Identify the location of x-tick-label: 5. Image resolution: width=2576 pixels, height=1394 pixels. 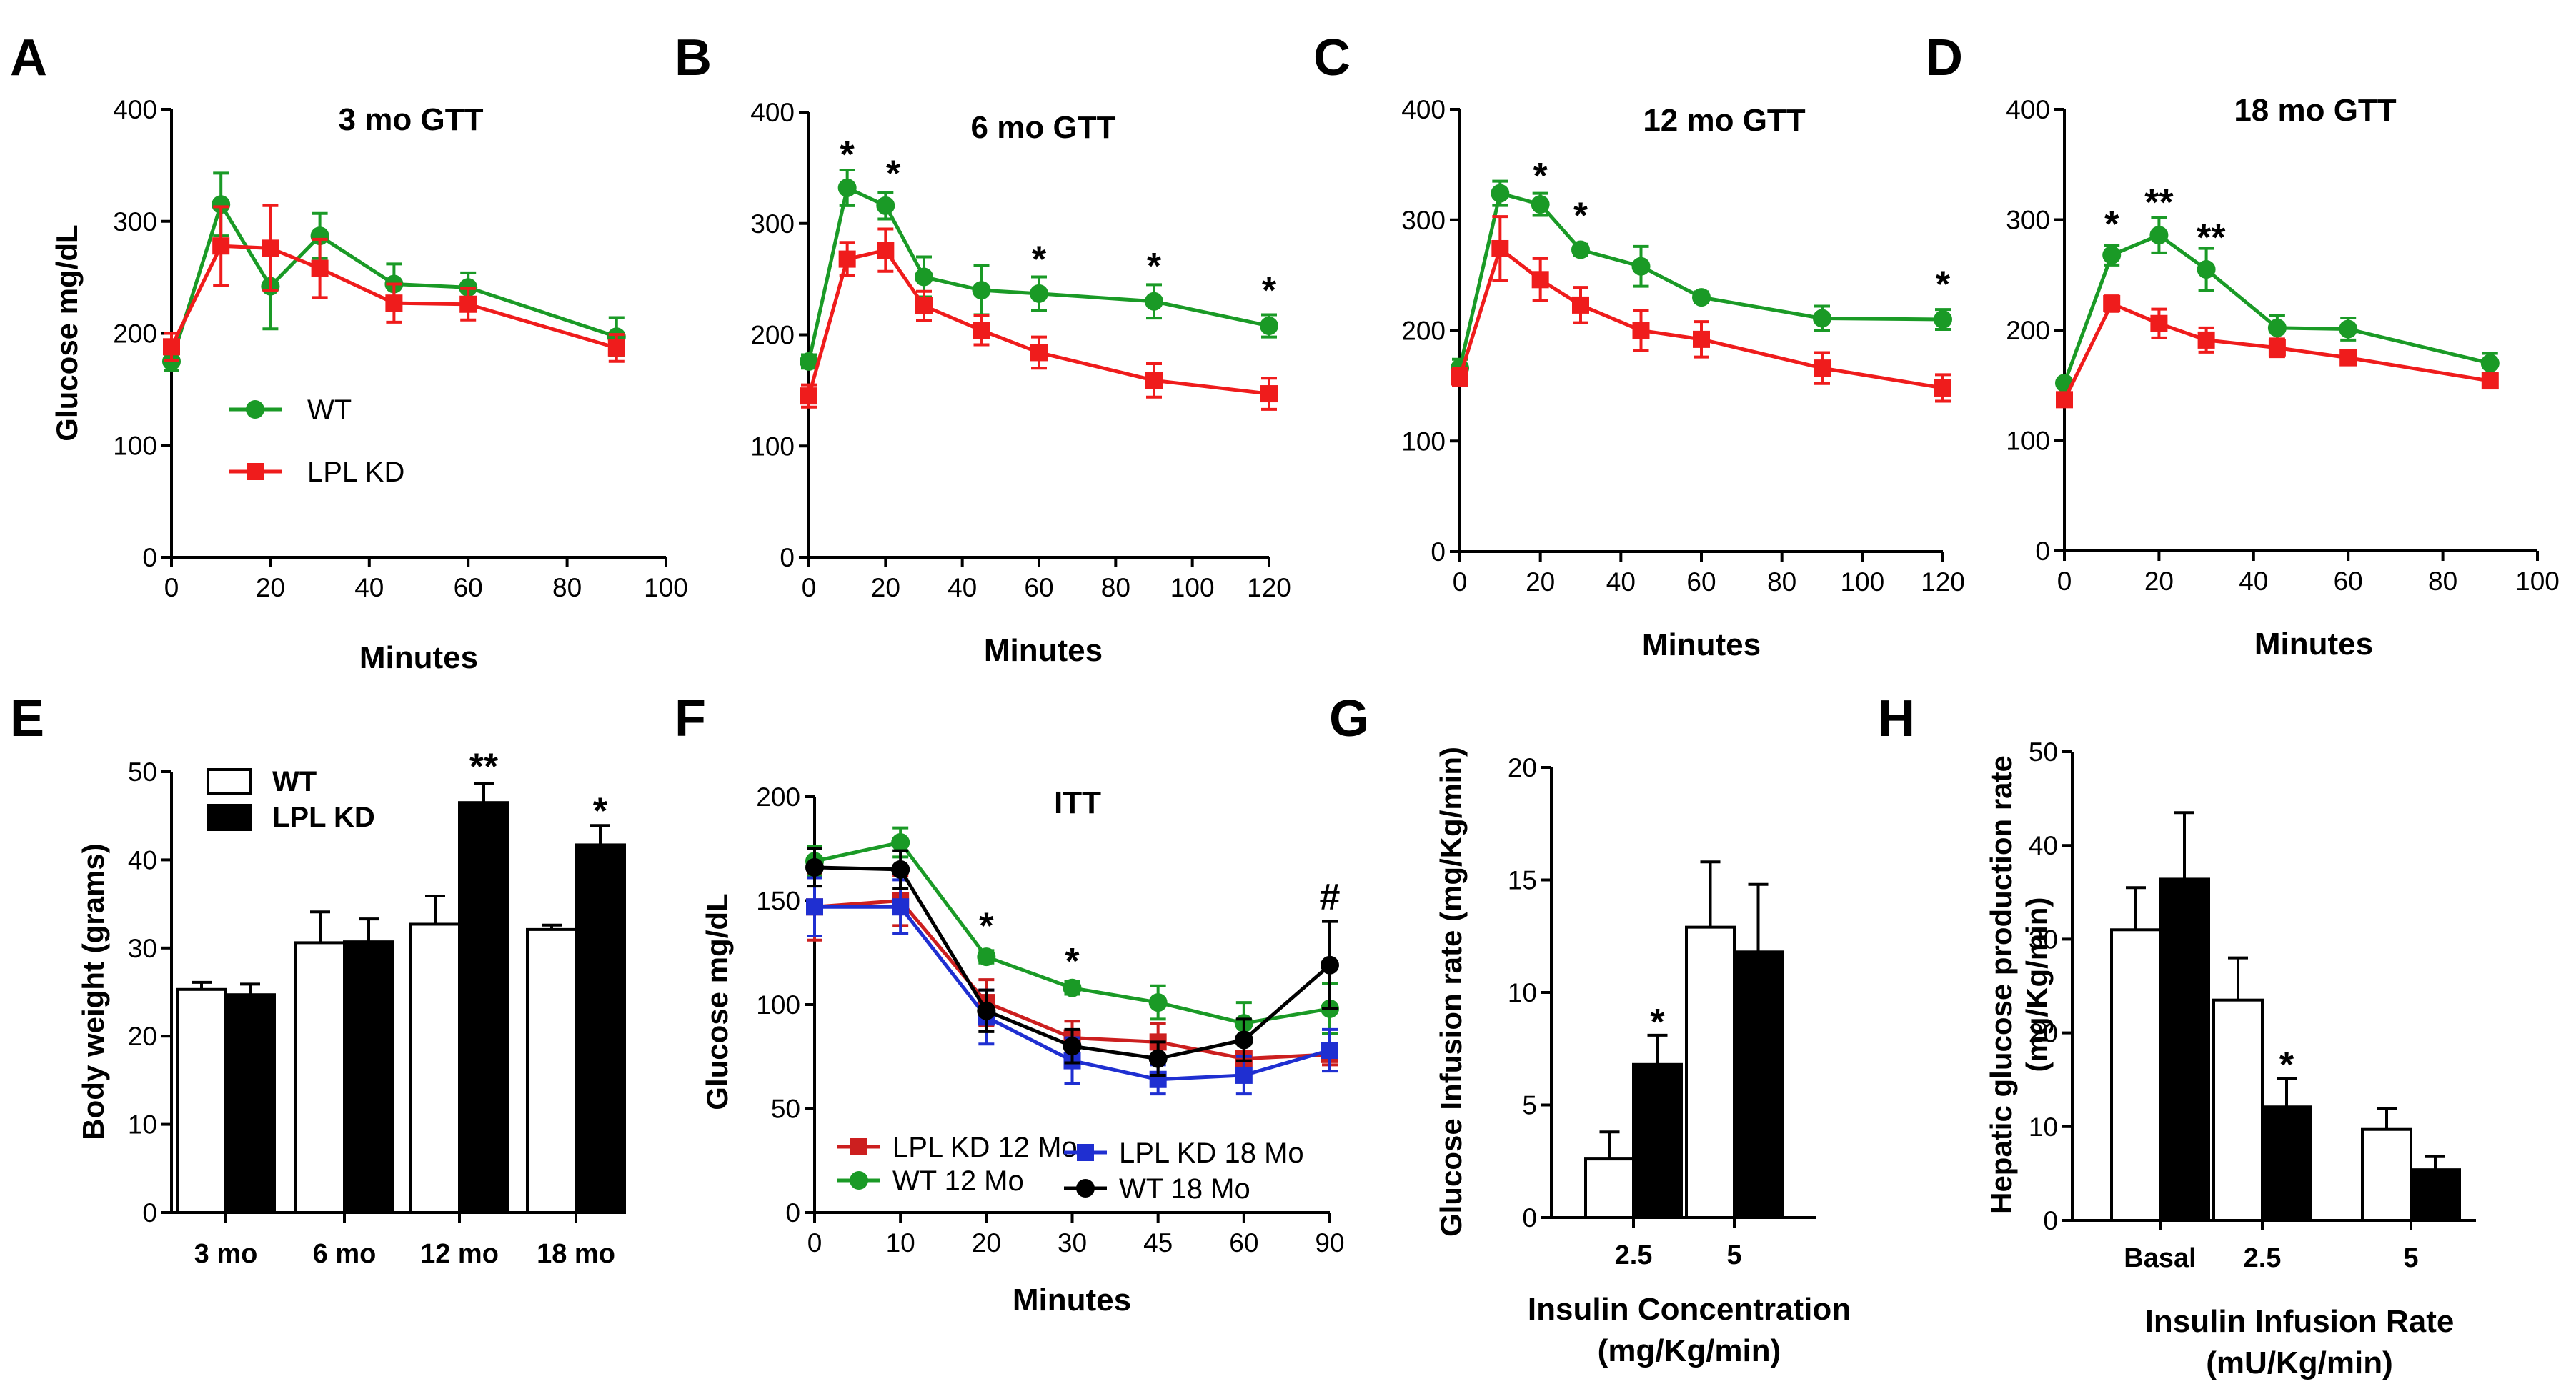
(2410, 1258).